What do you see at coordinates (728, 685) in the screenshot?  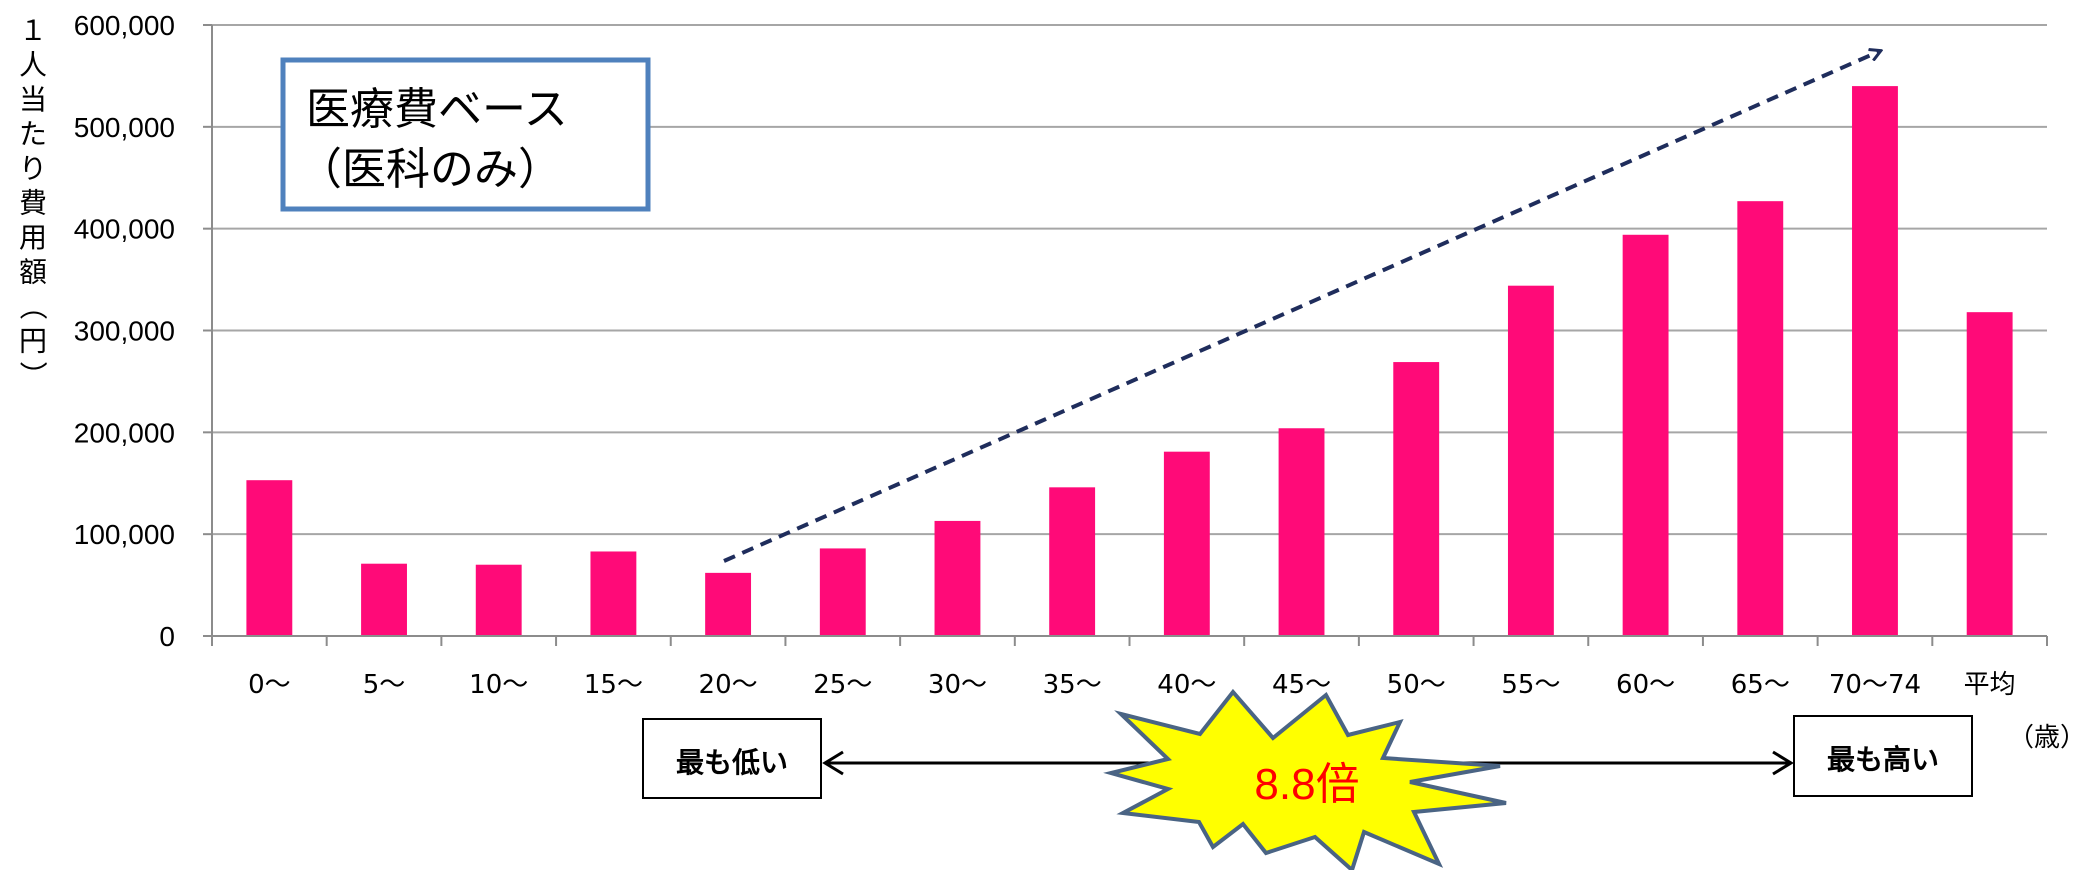 I see `x-tick-label: 20〜` at bounding box center [728, 685].